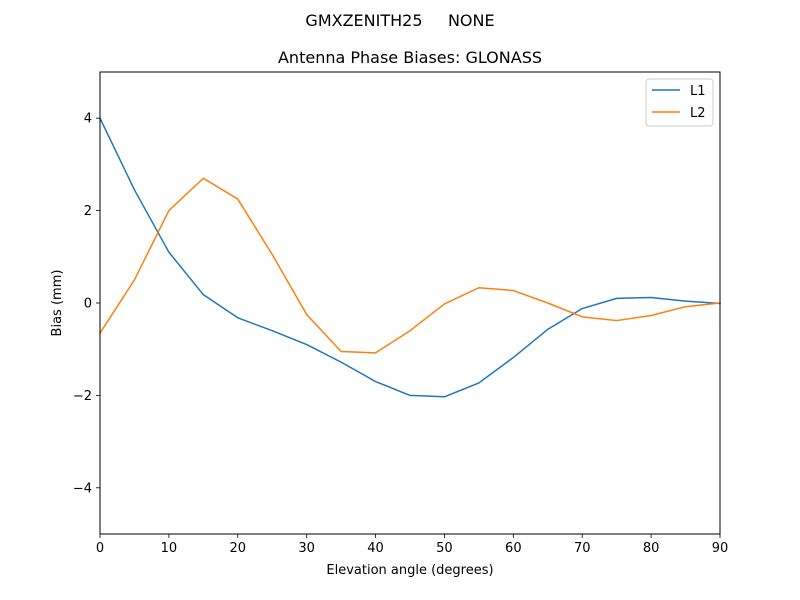  What do you see at coordinates (57, 303) in the screenshot?
I see `y-axis-label: Bias (mm)` at bounding box center [57, 303].